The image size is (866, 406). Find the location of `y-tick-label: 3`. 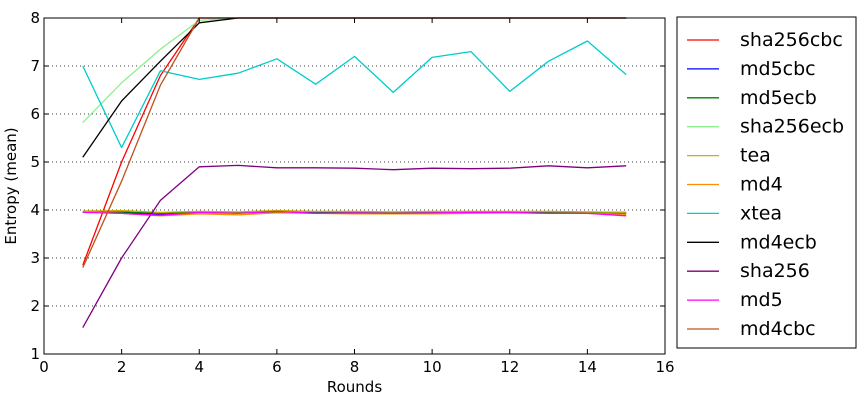

y-tick-label: 3 is located at coordinates (35, 258).